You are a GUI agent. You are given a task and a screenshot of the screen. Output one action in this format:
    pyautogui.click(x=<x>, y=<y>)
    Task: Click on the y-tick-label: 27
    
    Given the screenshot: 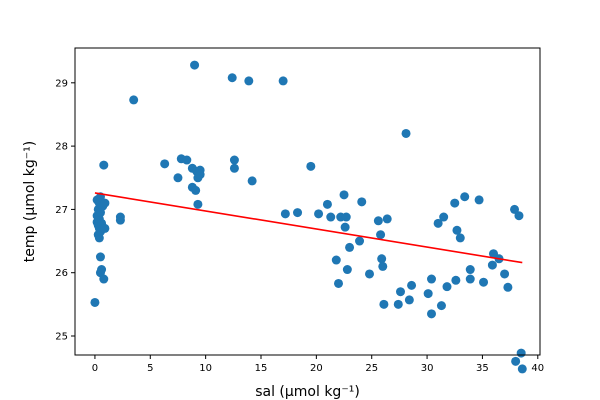 What is the action you would take?
    pyautogui.click(x=61, y=210)
    